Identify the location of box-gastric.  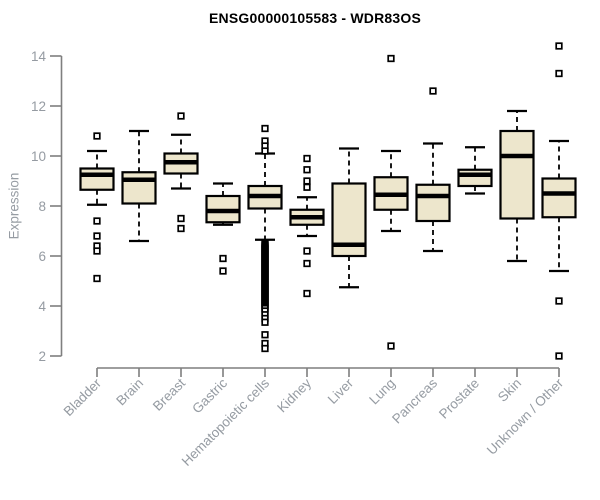
(223, 228).